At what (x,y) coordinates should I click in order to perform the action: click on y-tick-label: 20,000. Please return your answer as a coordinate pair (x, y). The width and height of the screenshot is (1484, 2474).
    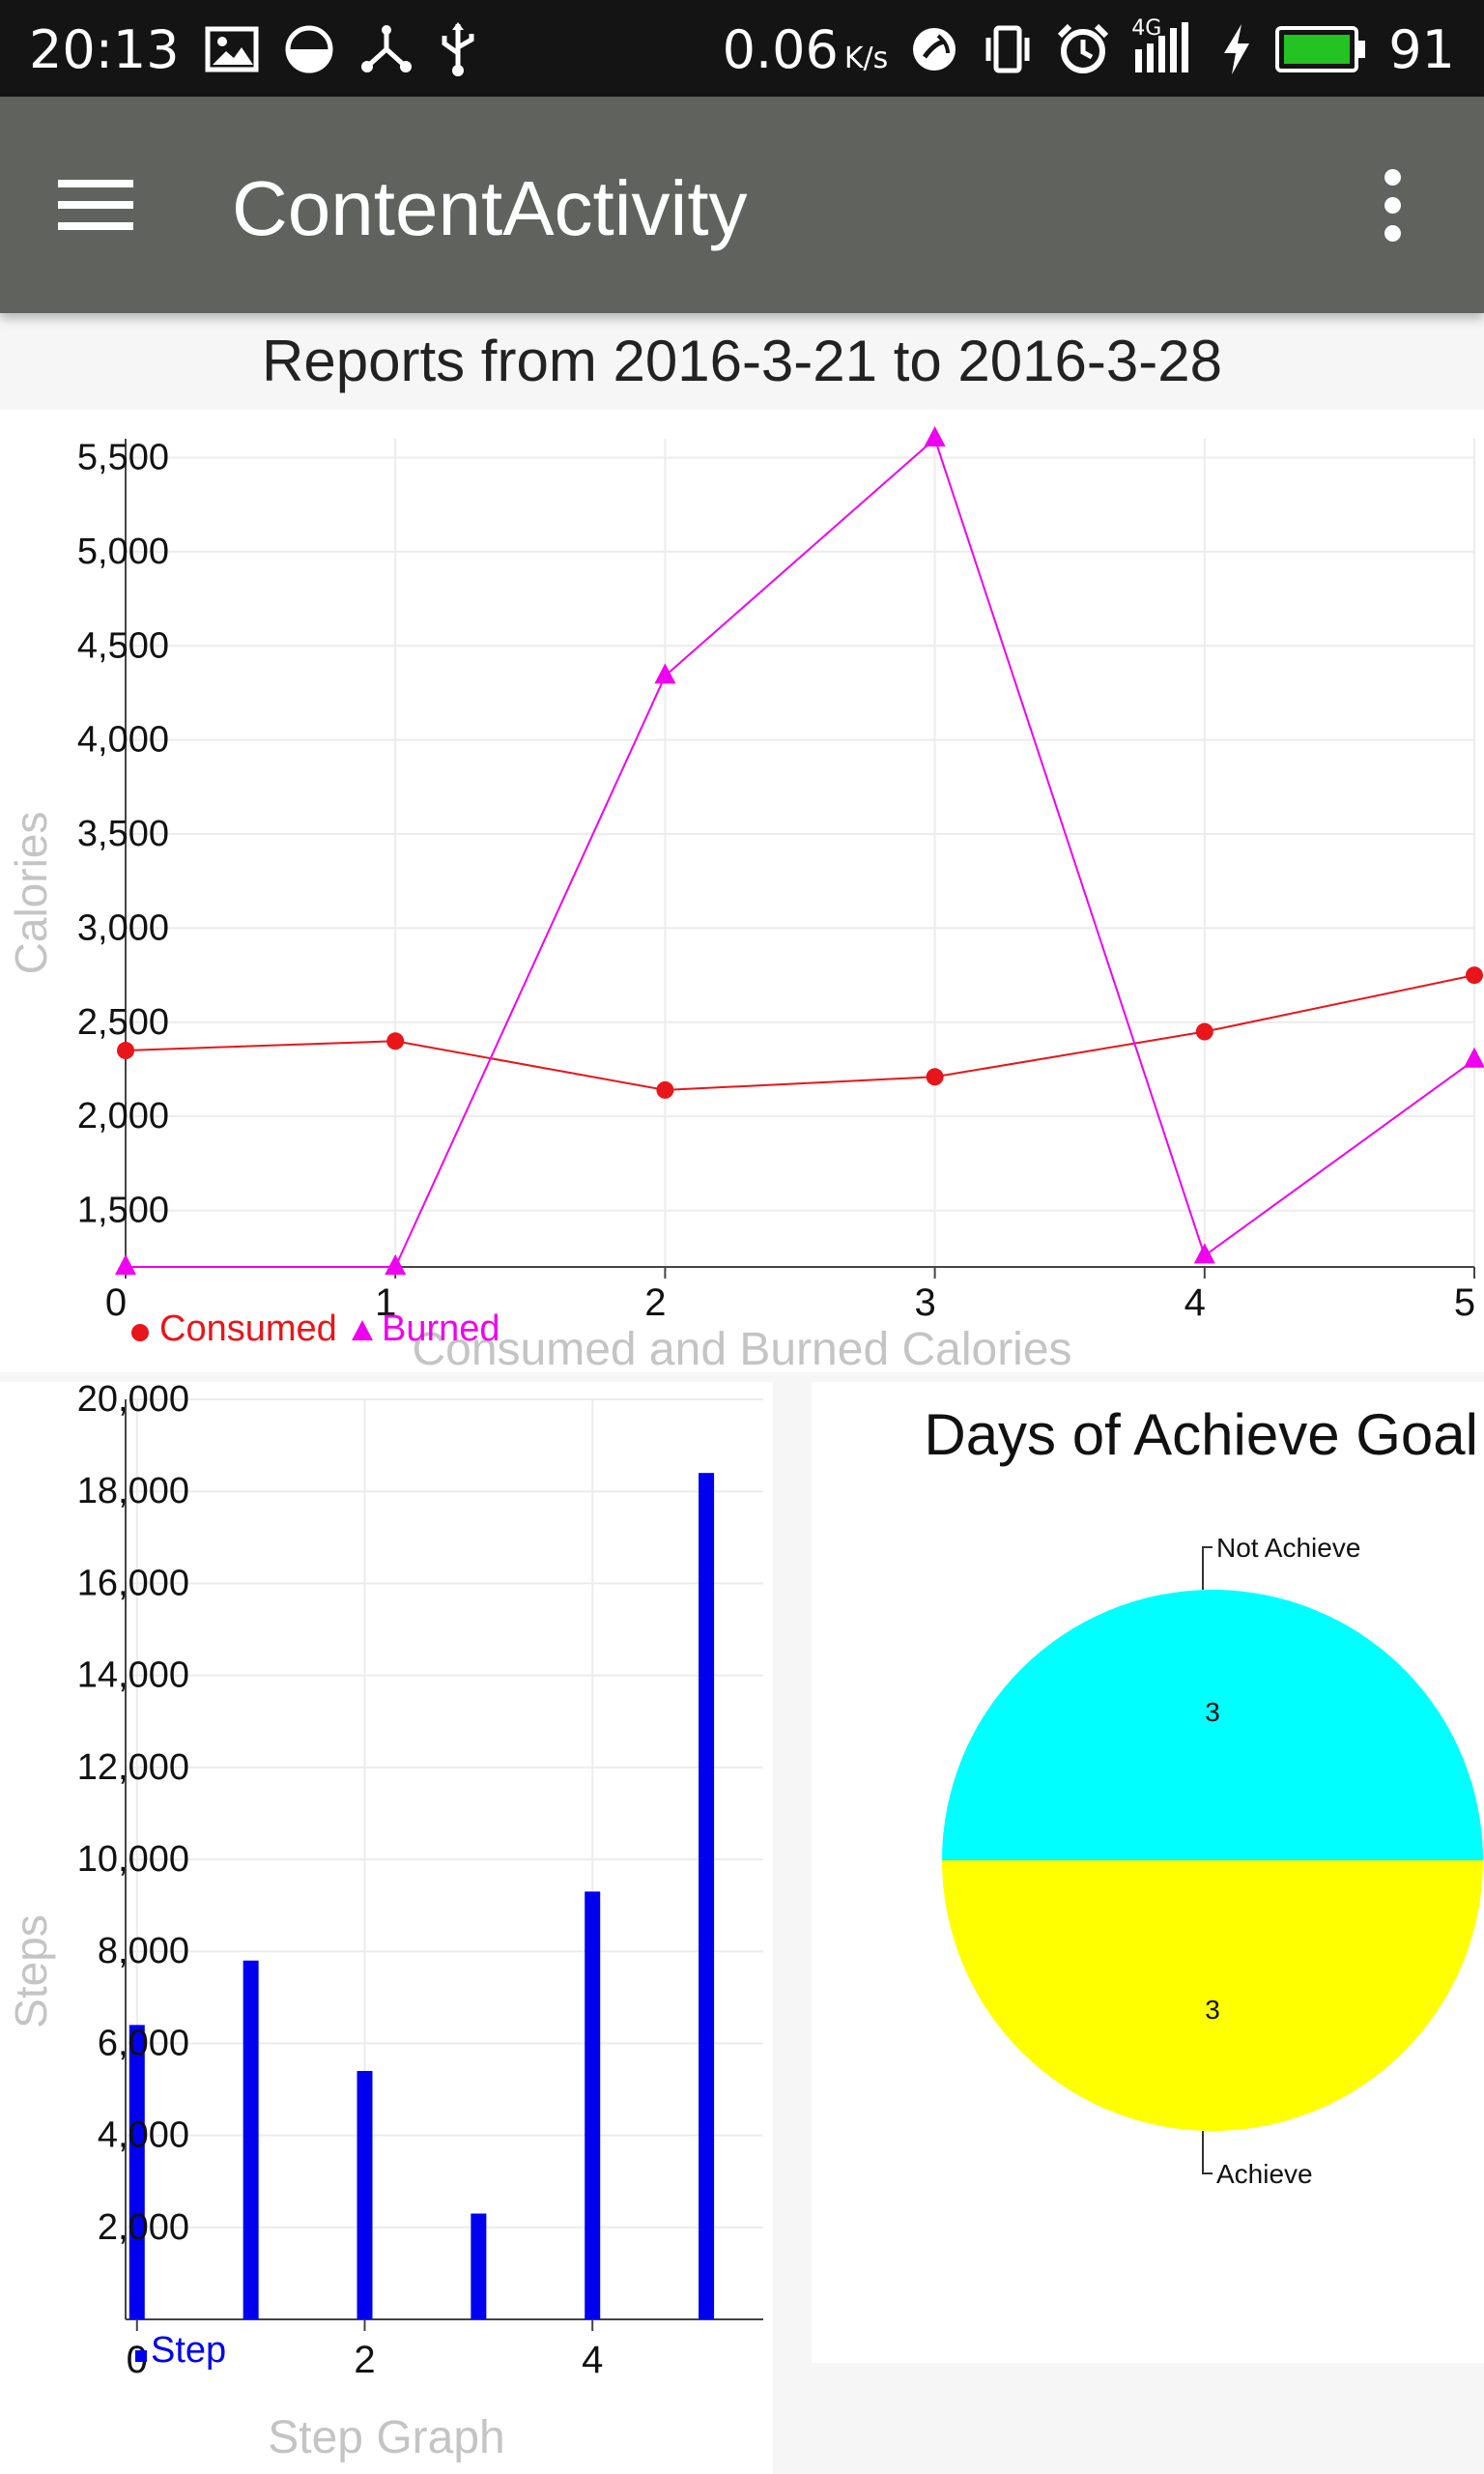
    Looking at the image, I should click on (133, 1401).